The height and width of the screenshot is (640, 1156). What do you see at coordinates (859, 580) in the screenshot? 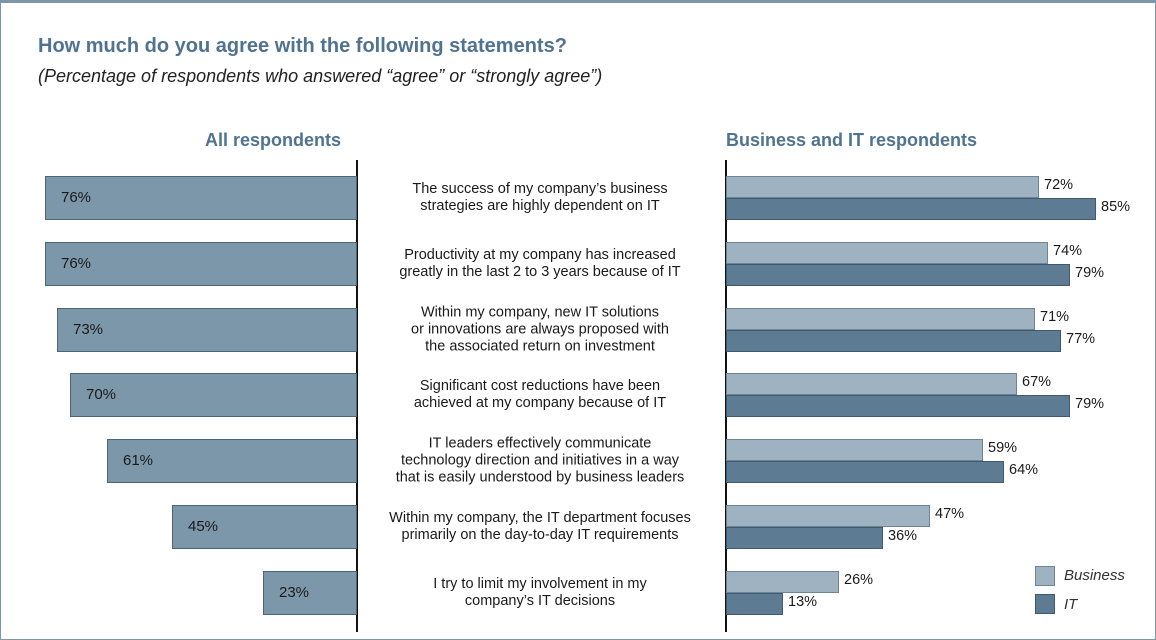
I see `business-value-label: 26%` at bounding box center [859, 580].